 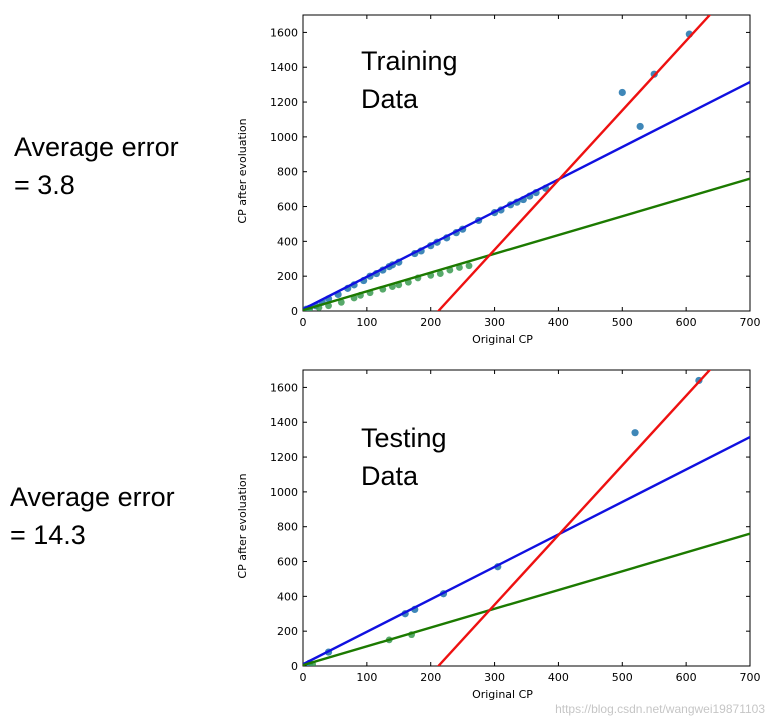 I want to click on average-error-training: Average error = 3.8, so click(x=96, y=166).